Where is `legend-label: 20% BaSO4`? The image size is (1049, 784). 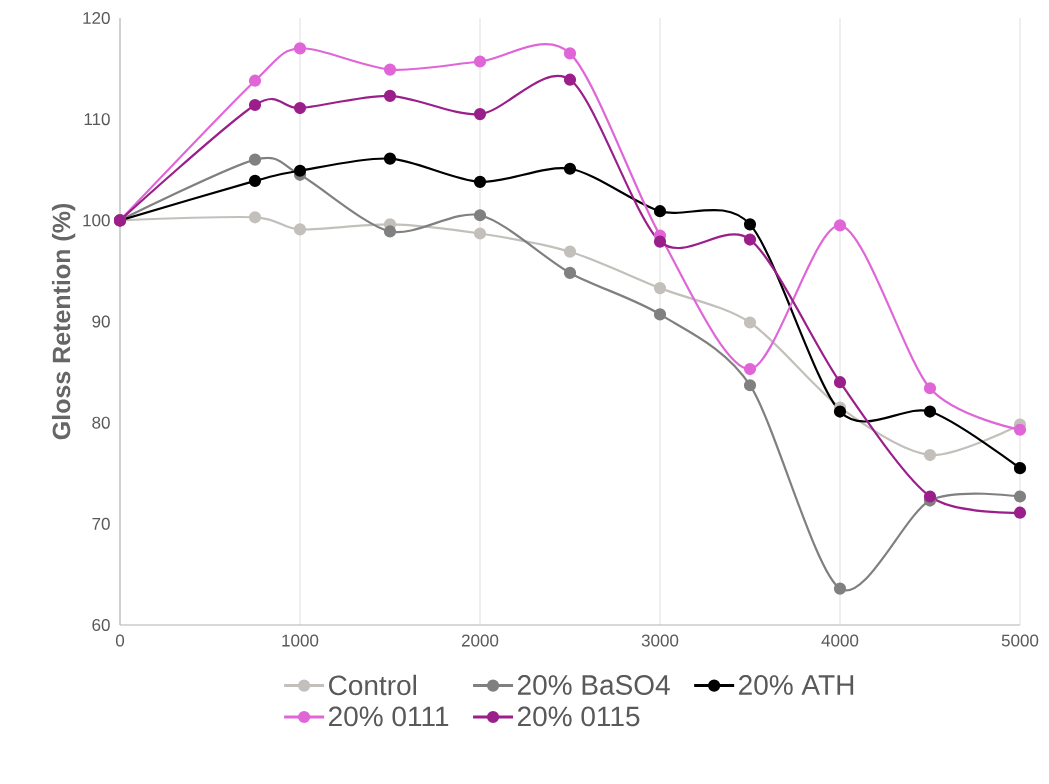
legend-label: 20% BaSO4 is located at coordinates (593, 685).